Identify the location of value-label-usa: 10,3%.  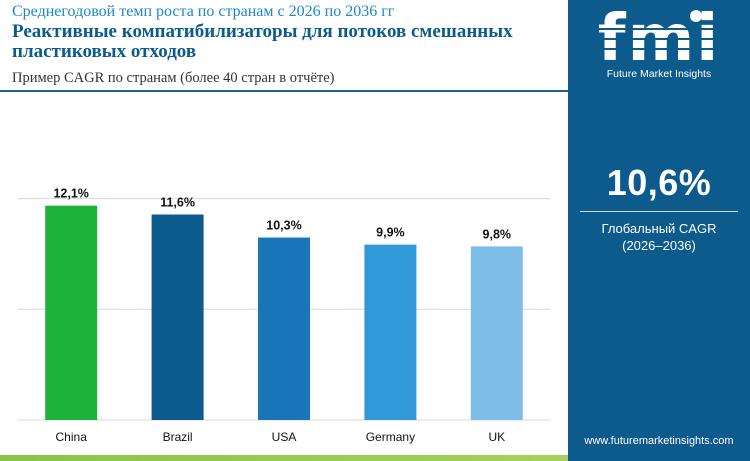
(283, 226).